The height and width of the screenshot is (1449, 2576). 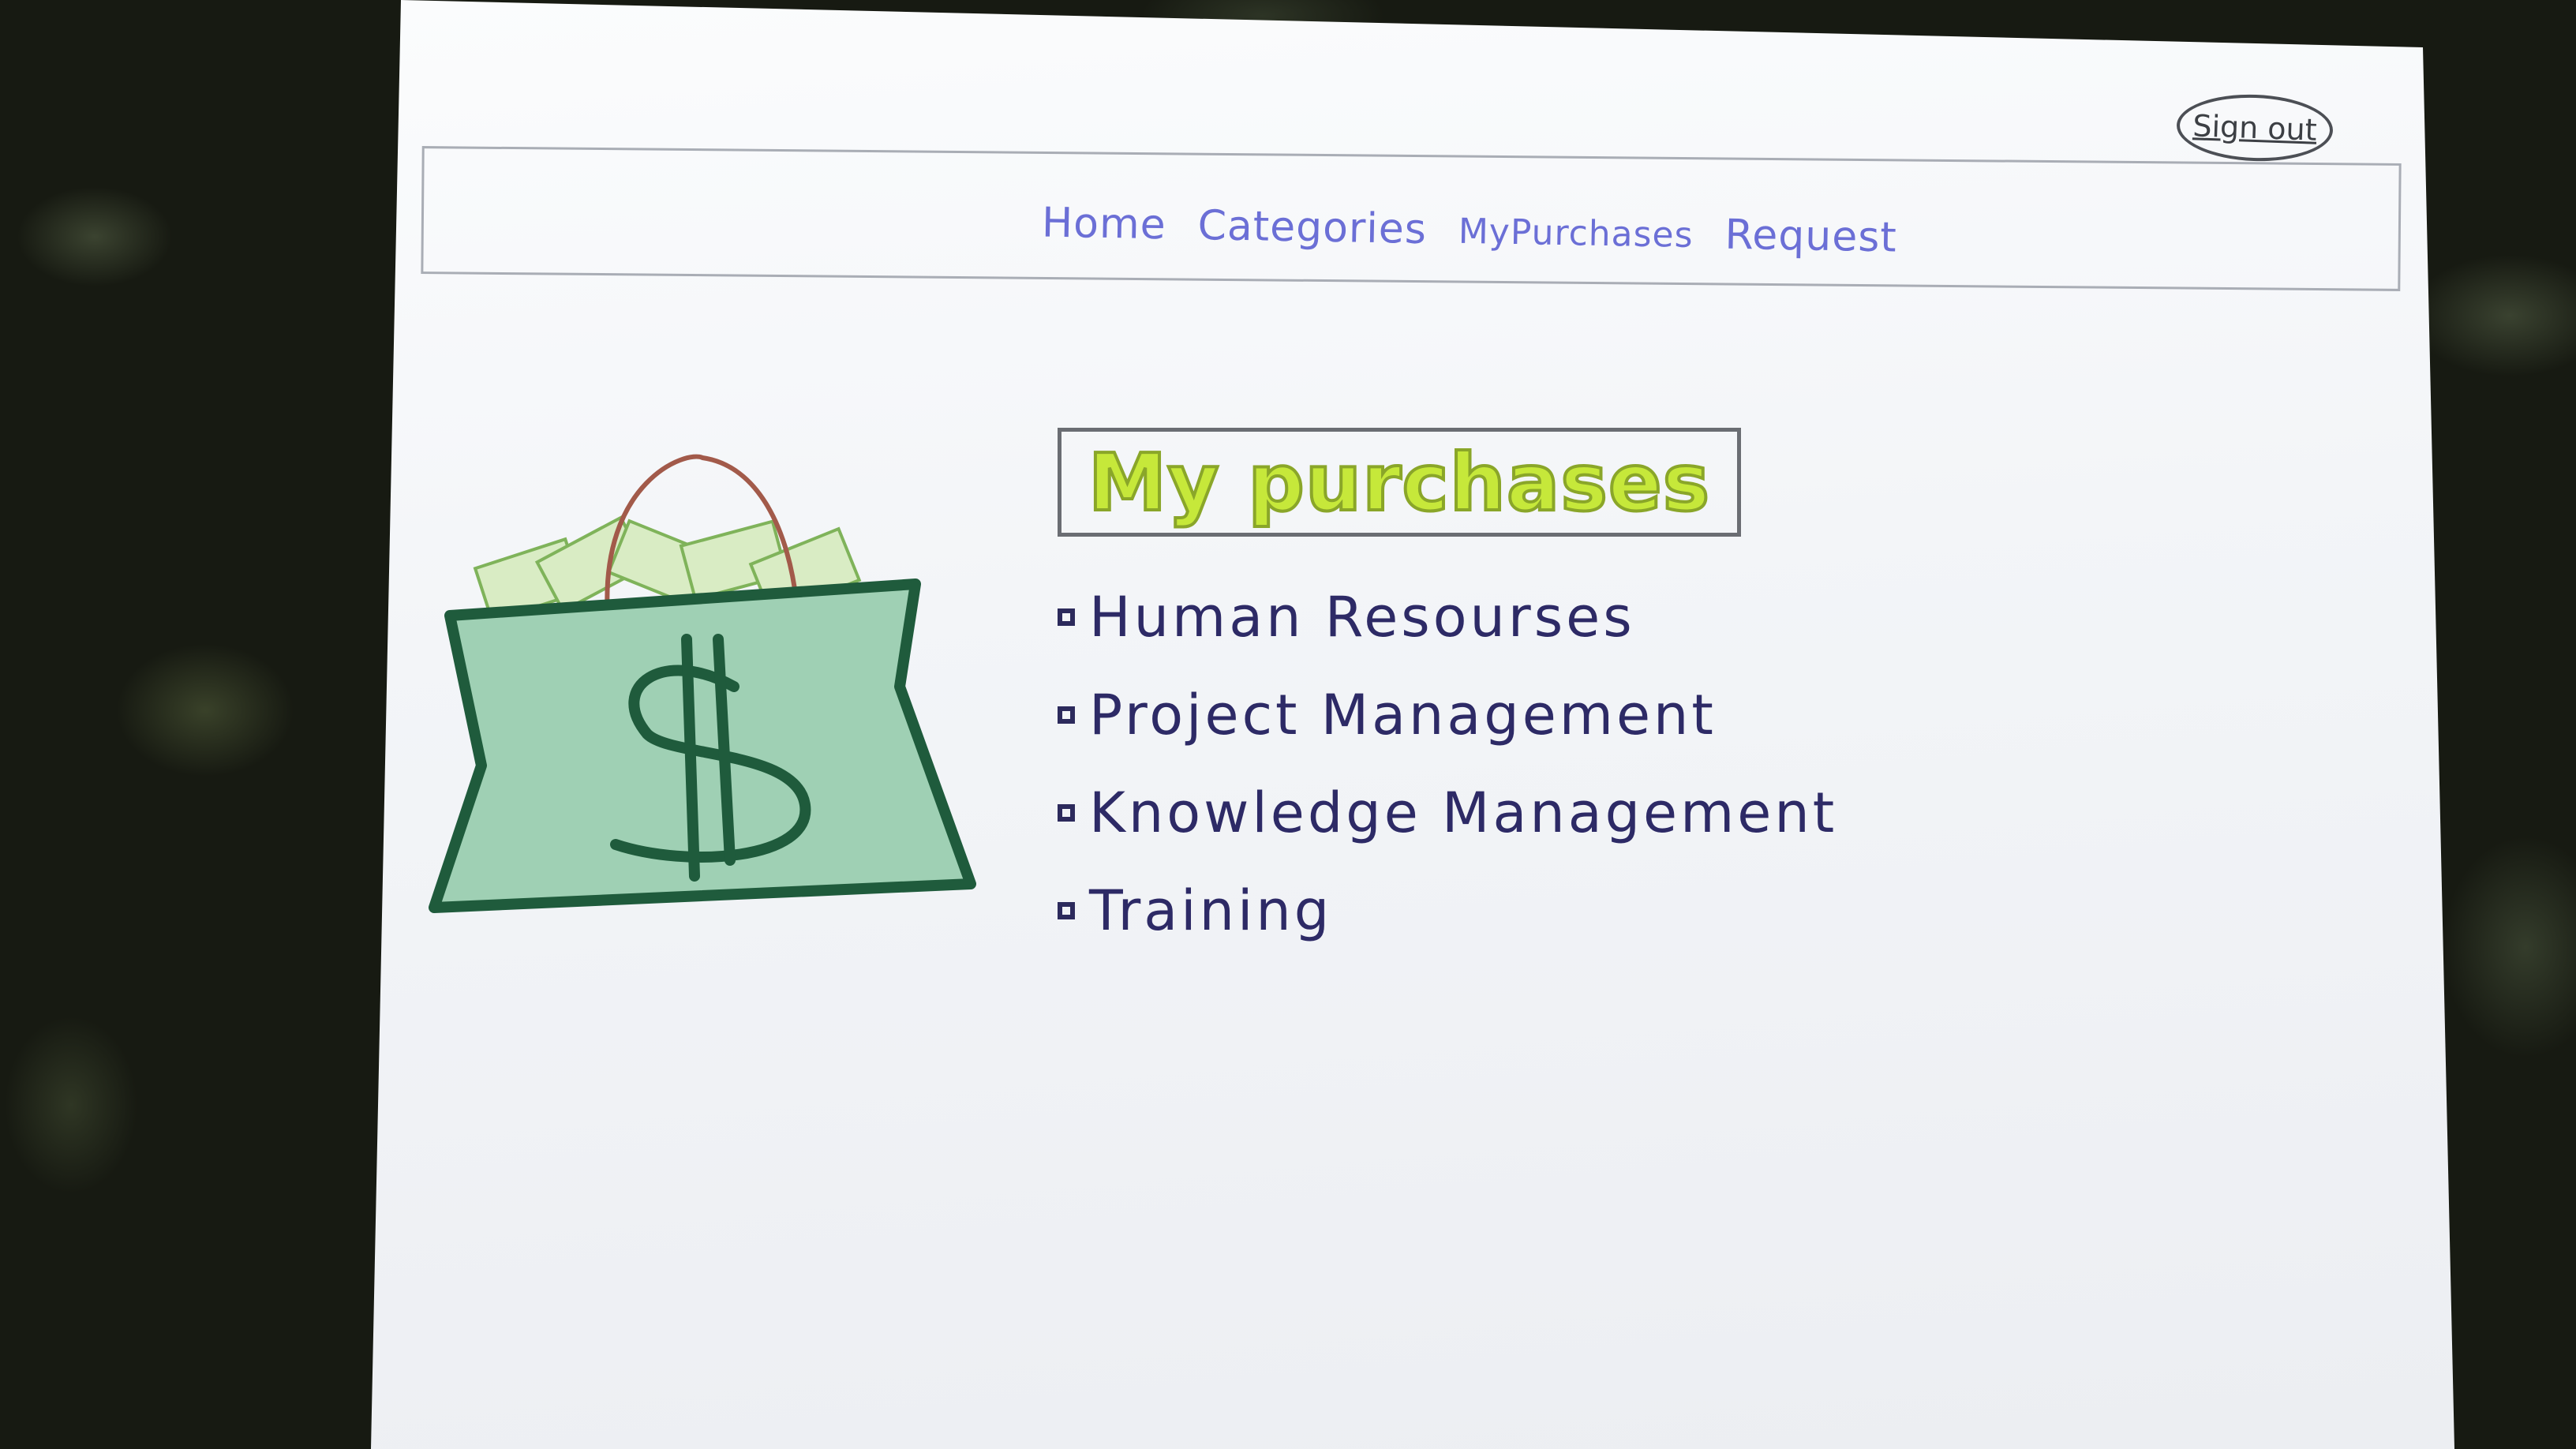 What do you see at coordinates (1447, 911) in the screenshot?
I see `list-item: Training` at bounding box center [1447, 911].